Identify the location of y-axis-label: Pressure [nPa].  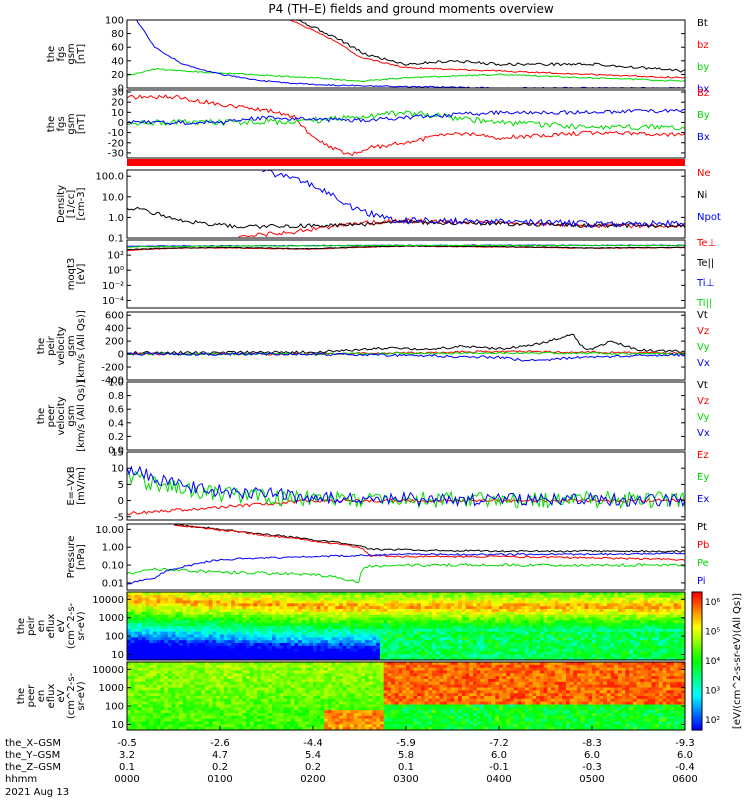
(76, 557).